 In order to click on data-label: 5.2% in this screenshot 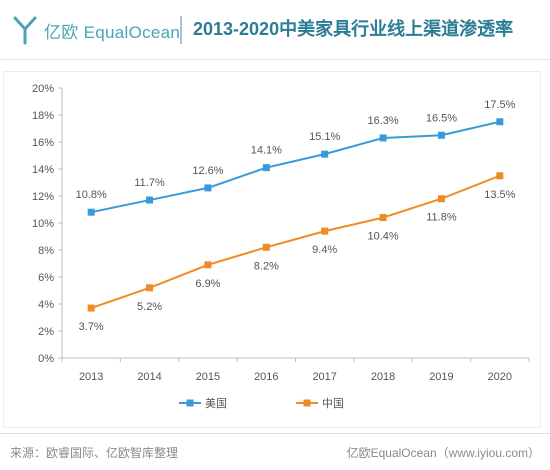, I will do `click(149, 307)`.